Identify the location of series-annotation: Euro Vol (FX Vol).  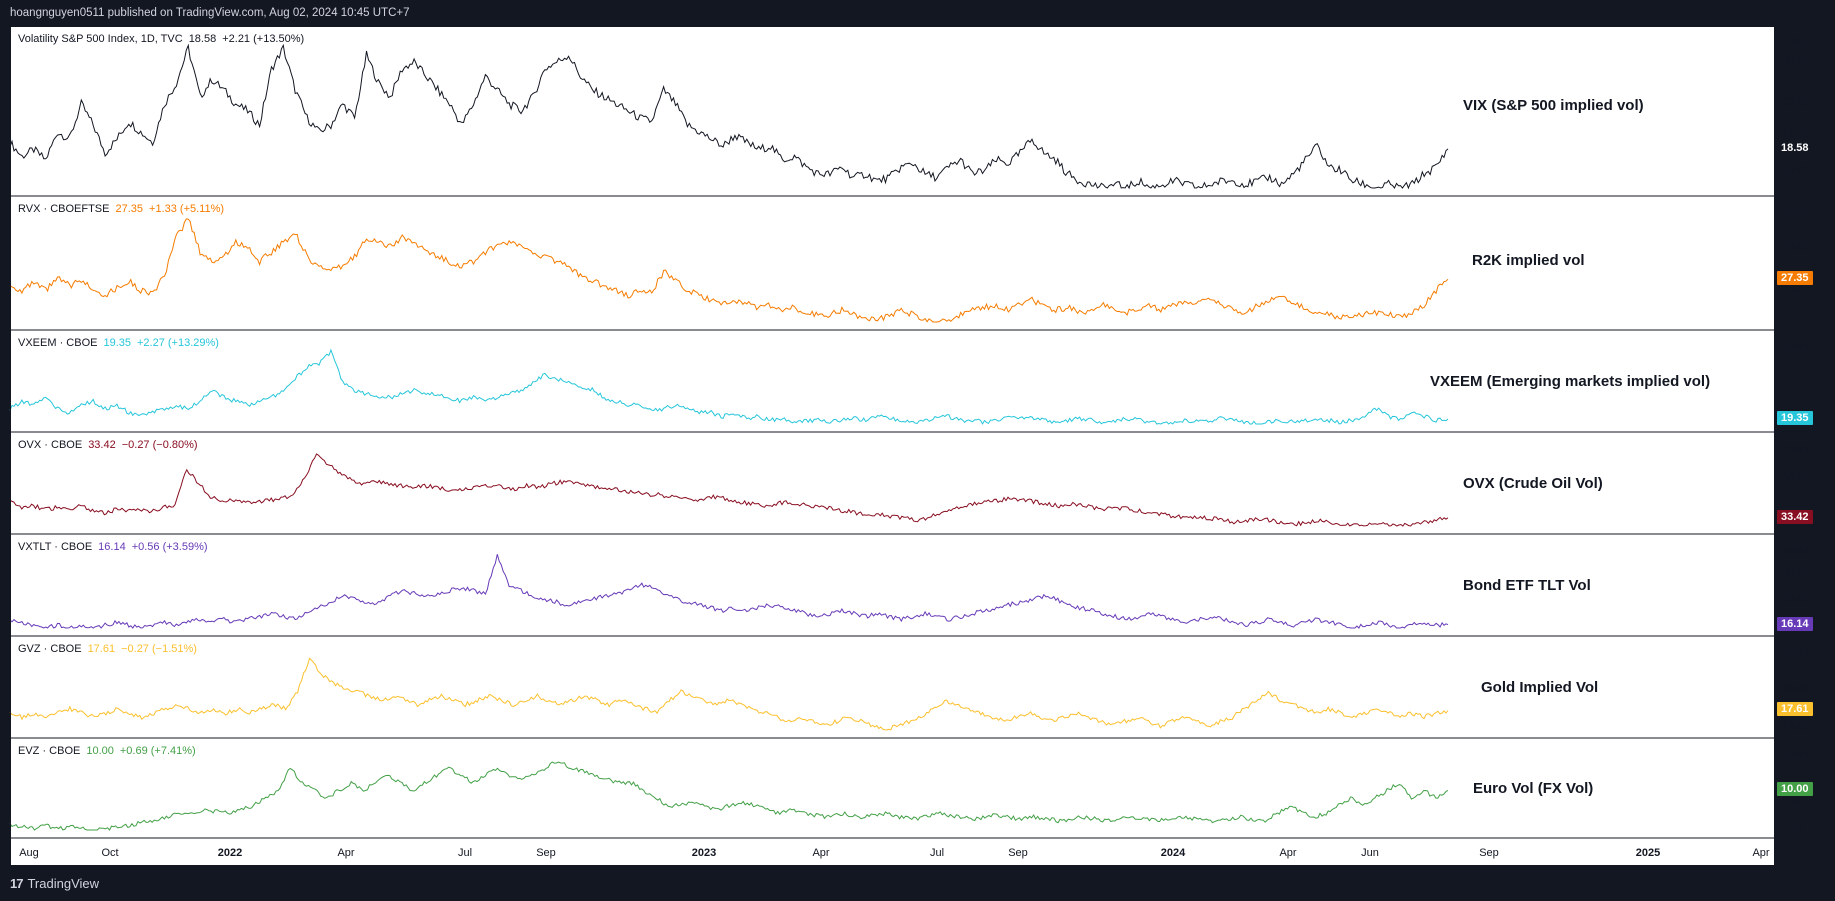
(1533, 788).